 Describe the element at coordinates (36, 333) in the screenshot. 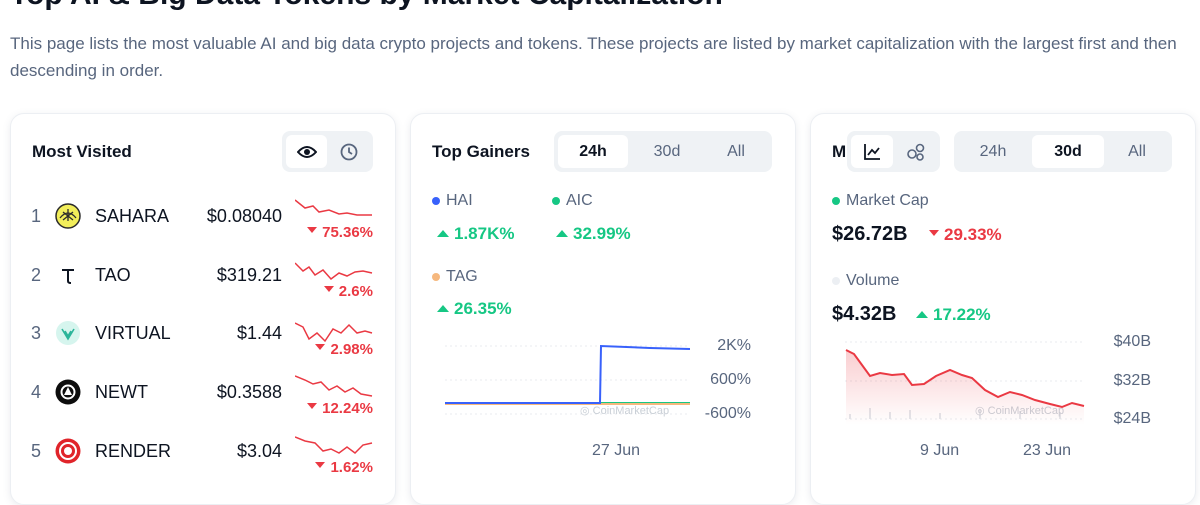

I see `rank: 3` at that location.